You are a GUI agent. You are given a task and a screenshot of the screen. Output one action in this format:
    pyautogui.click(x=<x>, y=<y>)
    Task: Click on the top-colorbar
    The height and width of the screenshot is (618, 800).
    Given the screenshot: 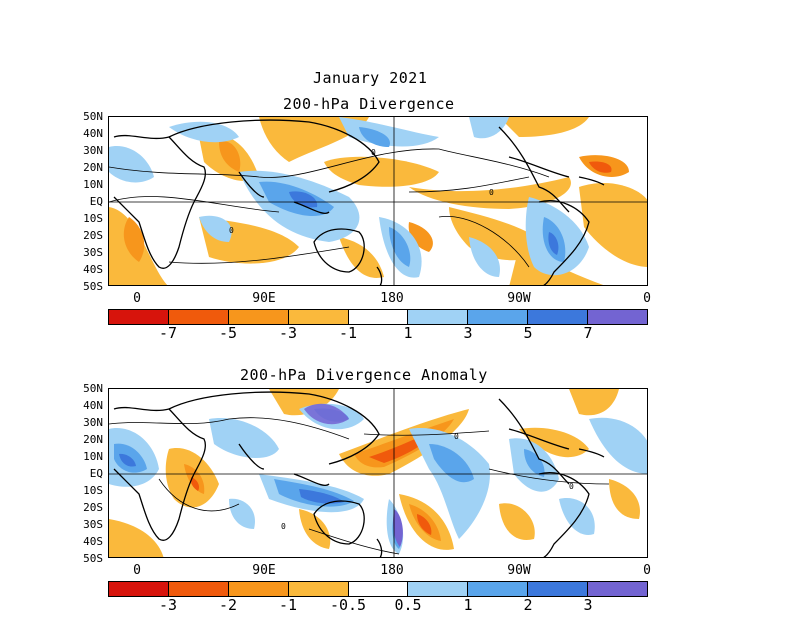 What is the action you would take?
    pyautogui.click(x=378, y=317)
    